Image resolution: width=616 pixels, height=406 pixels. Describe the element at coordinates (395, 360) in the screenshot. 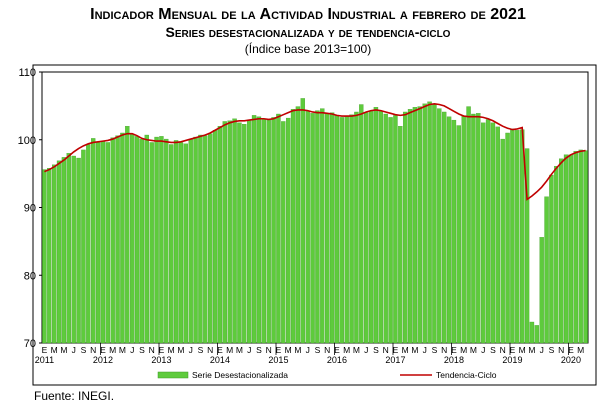

I see `x-year-label: 2017` at that location.